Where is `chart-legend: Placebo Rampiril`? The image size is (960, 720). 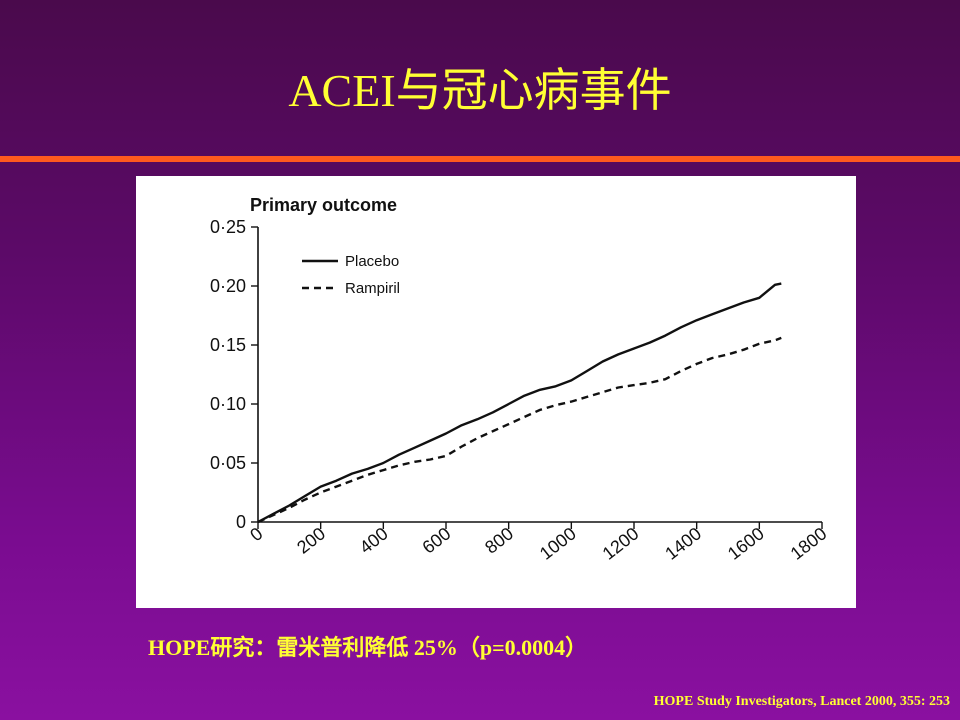 chart-legend: Placebo Rampiril is located at coordinates (351, 275).